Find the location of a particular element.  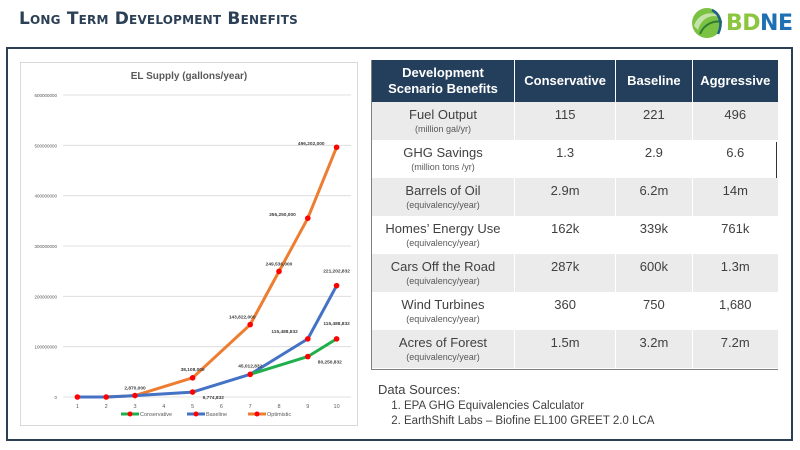

bdne-logo: BDNE is located at coordinates (742, 23).